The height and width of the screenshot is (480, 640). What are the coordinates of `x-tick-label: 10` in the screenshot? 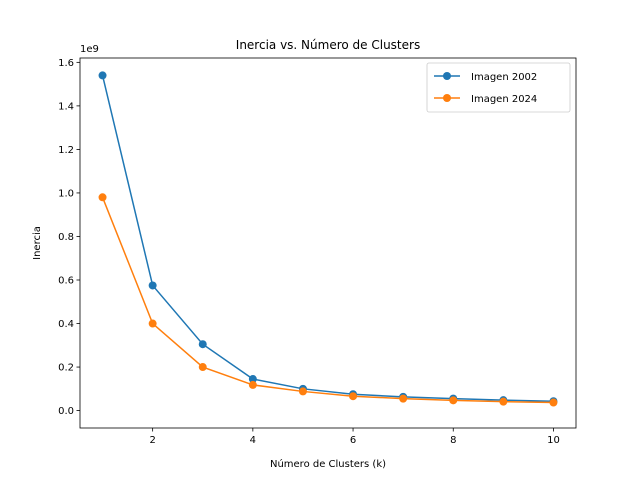 It's located at (553, 440).